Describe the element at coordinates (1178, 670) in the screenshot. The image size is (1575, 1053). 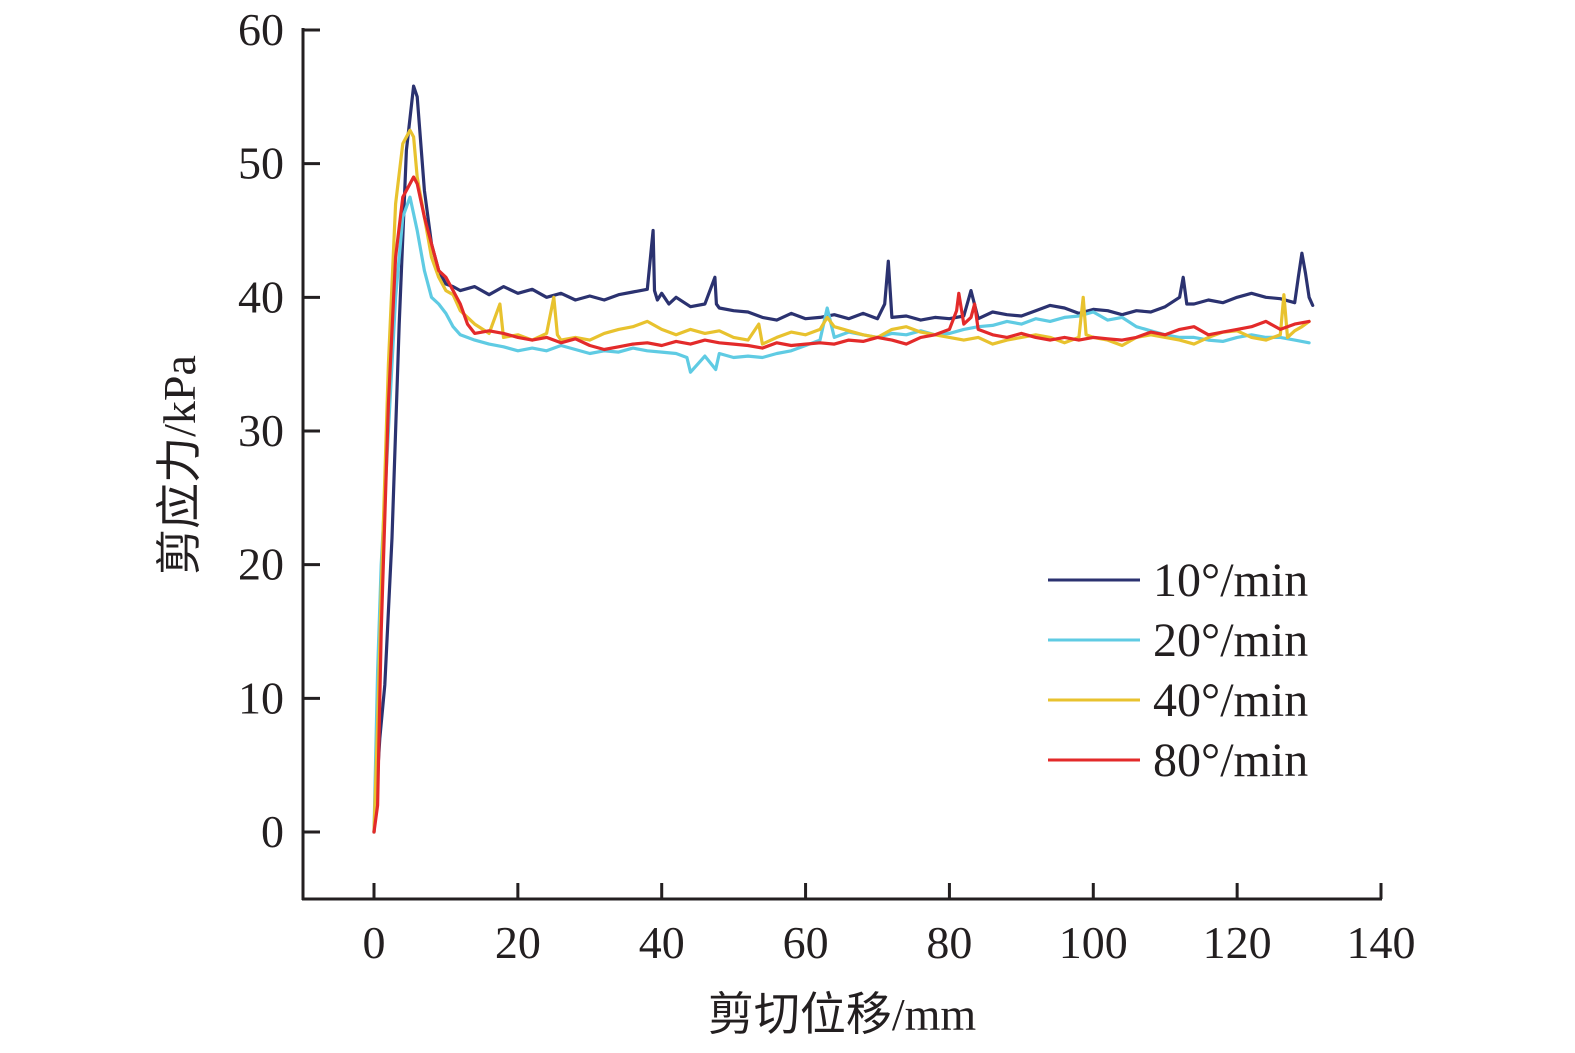
I see `legend: 10°/min 20°/min 40°/min 80°/min` at that location.